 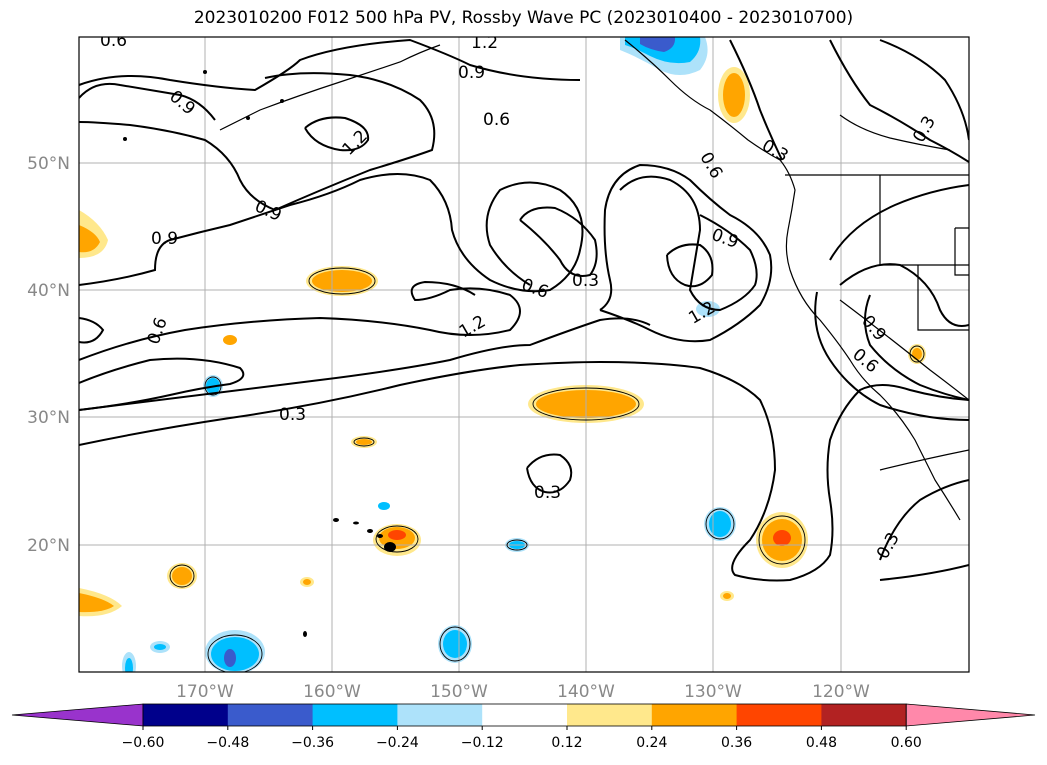 What do you see at coordinates (484, 43) in the screenshot?
I see `contour-label: 1.2` at bounding box center [484, 43].